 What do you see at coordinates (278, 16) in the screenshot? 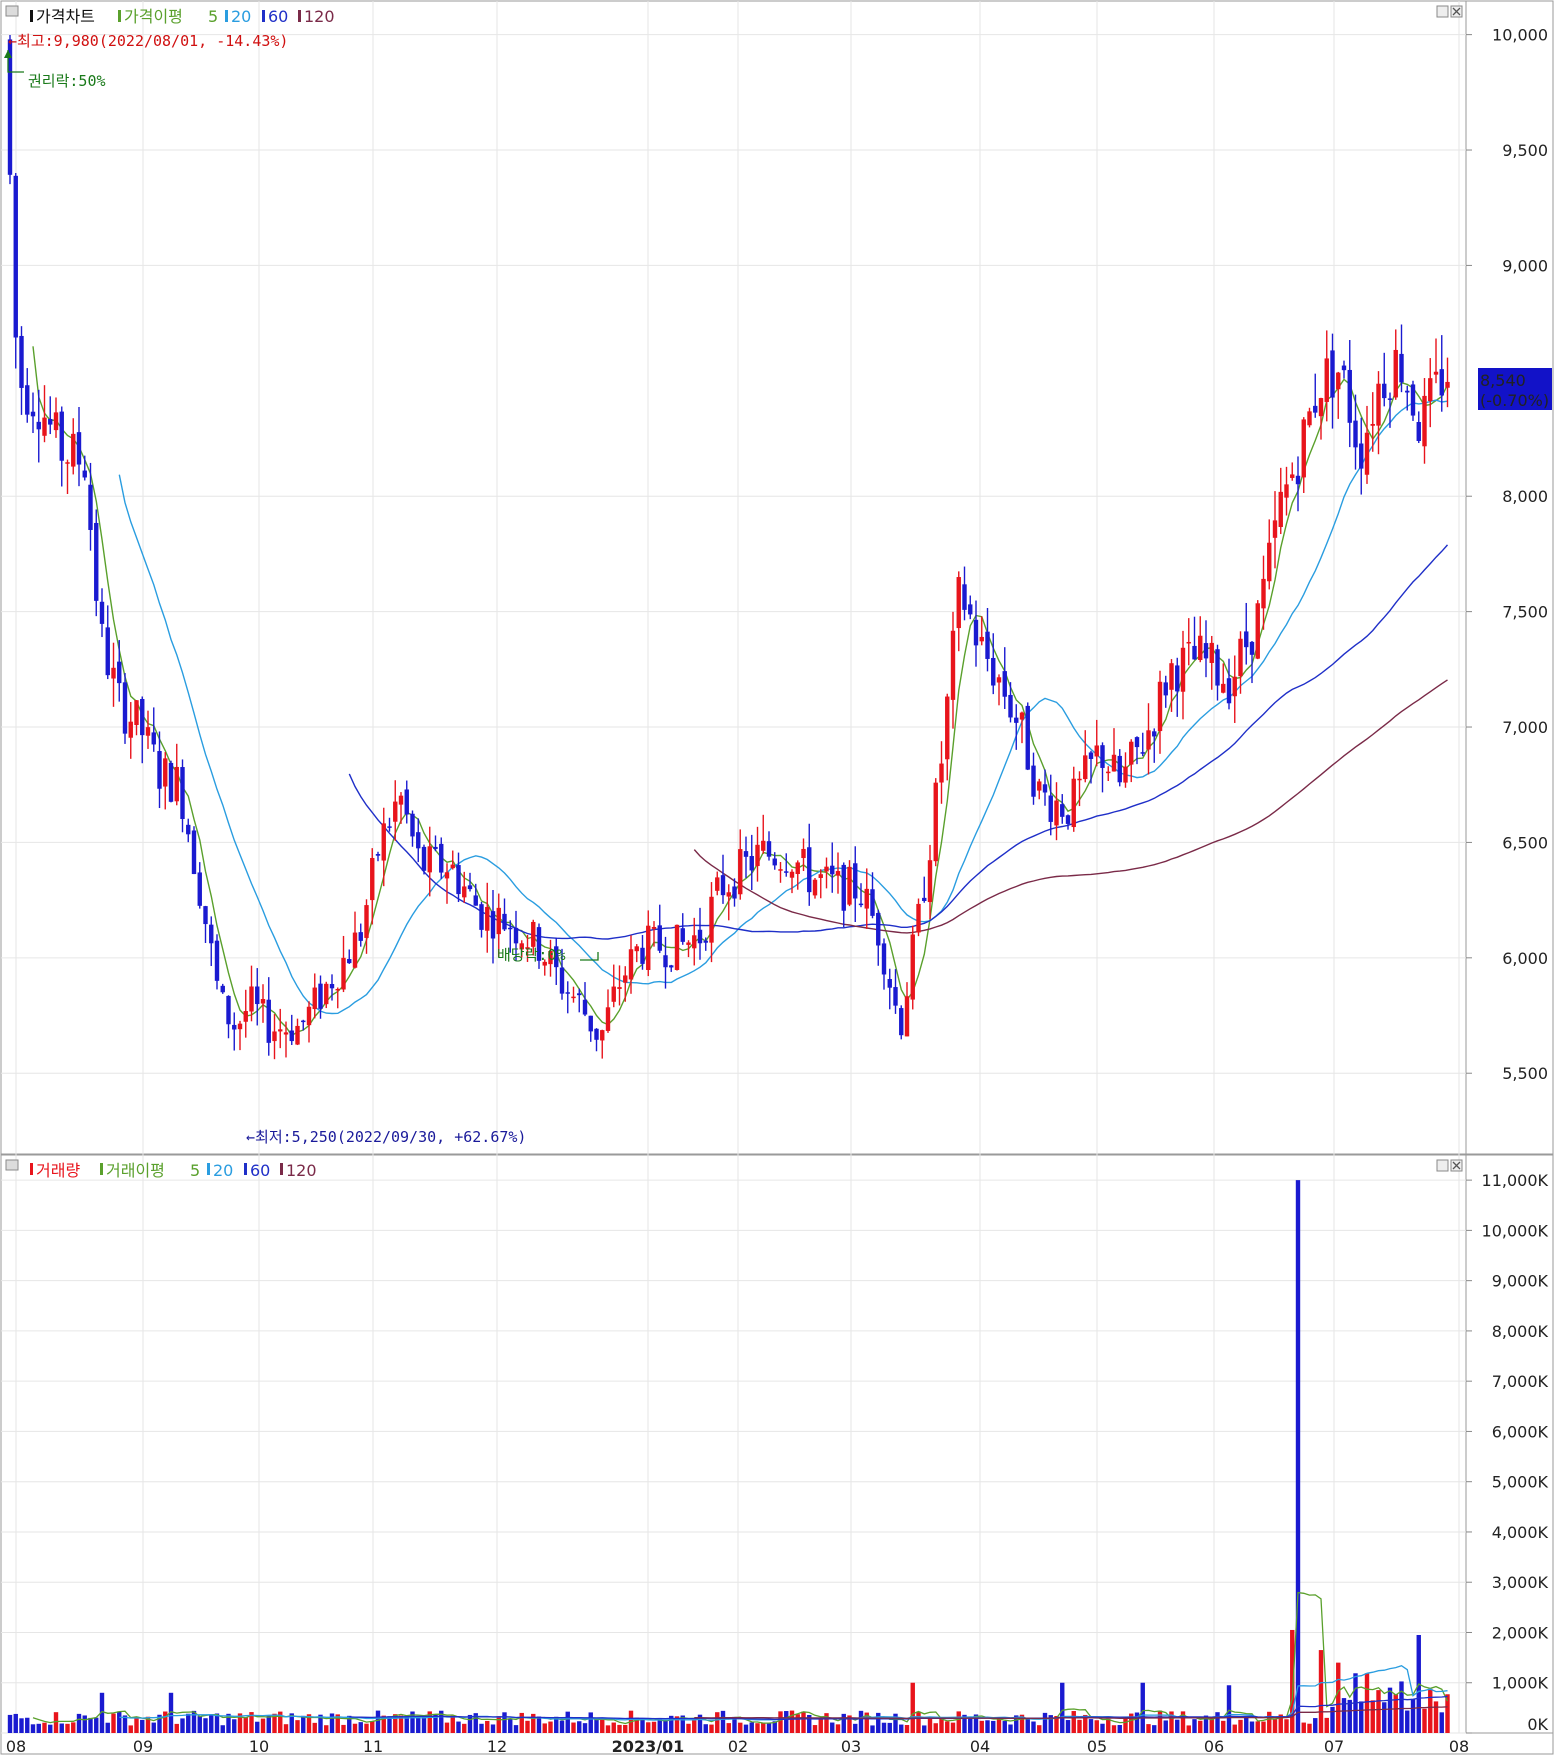
I see `legend-price-ma60: 60` at bounding box center [278, 16].